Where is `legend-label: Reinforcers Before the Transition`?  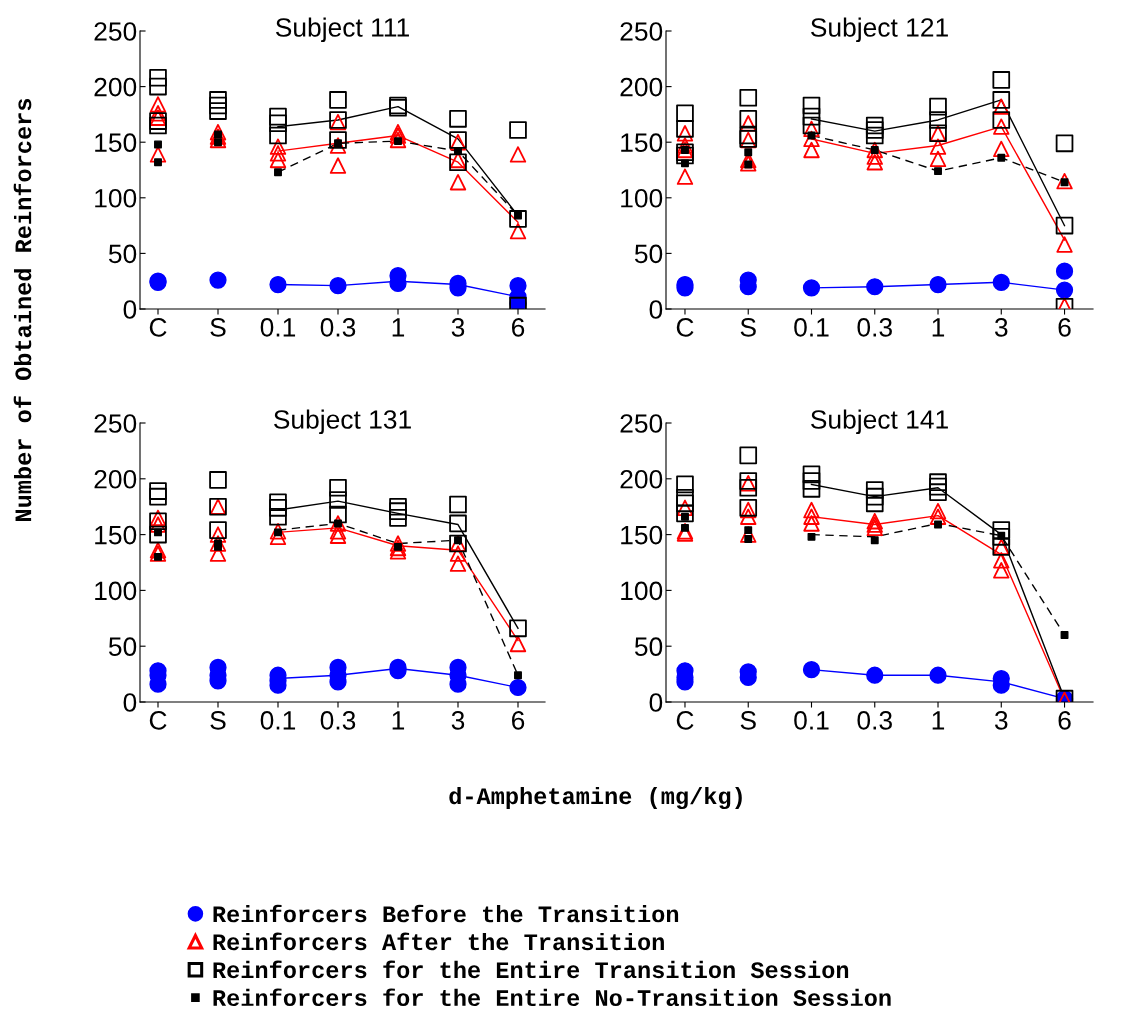 legend-label: Reinforcers Before the Transition is located at coordinates (446, 913).